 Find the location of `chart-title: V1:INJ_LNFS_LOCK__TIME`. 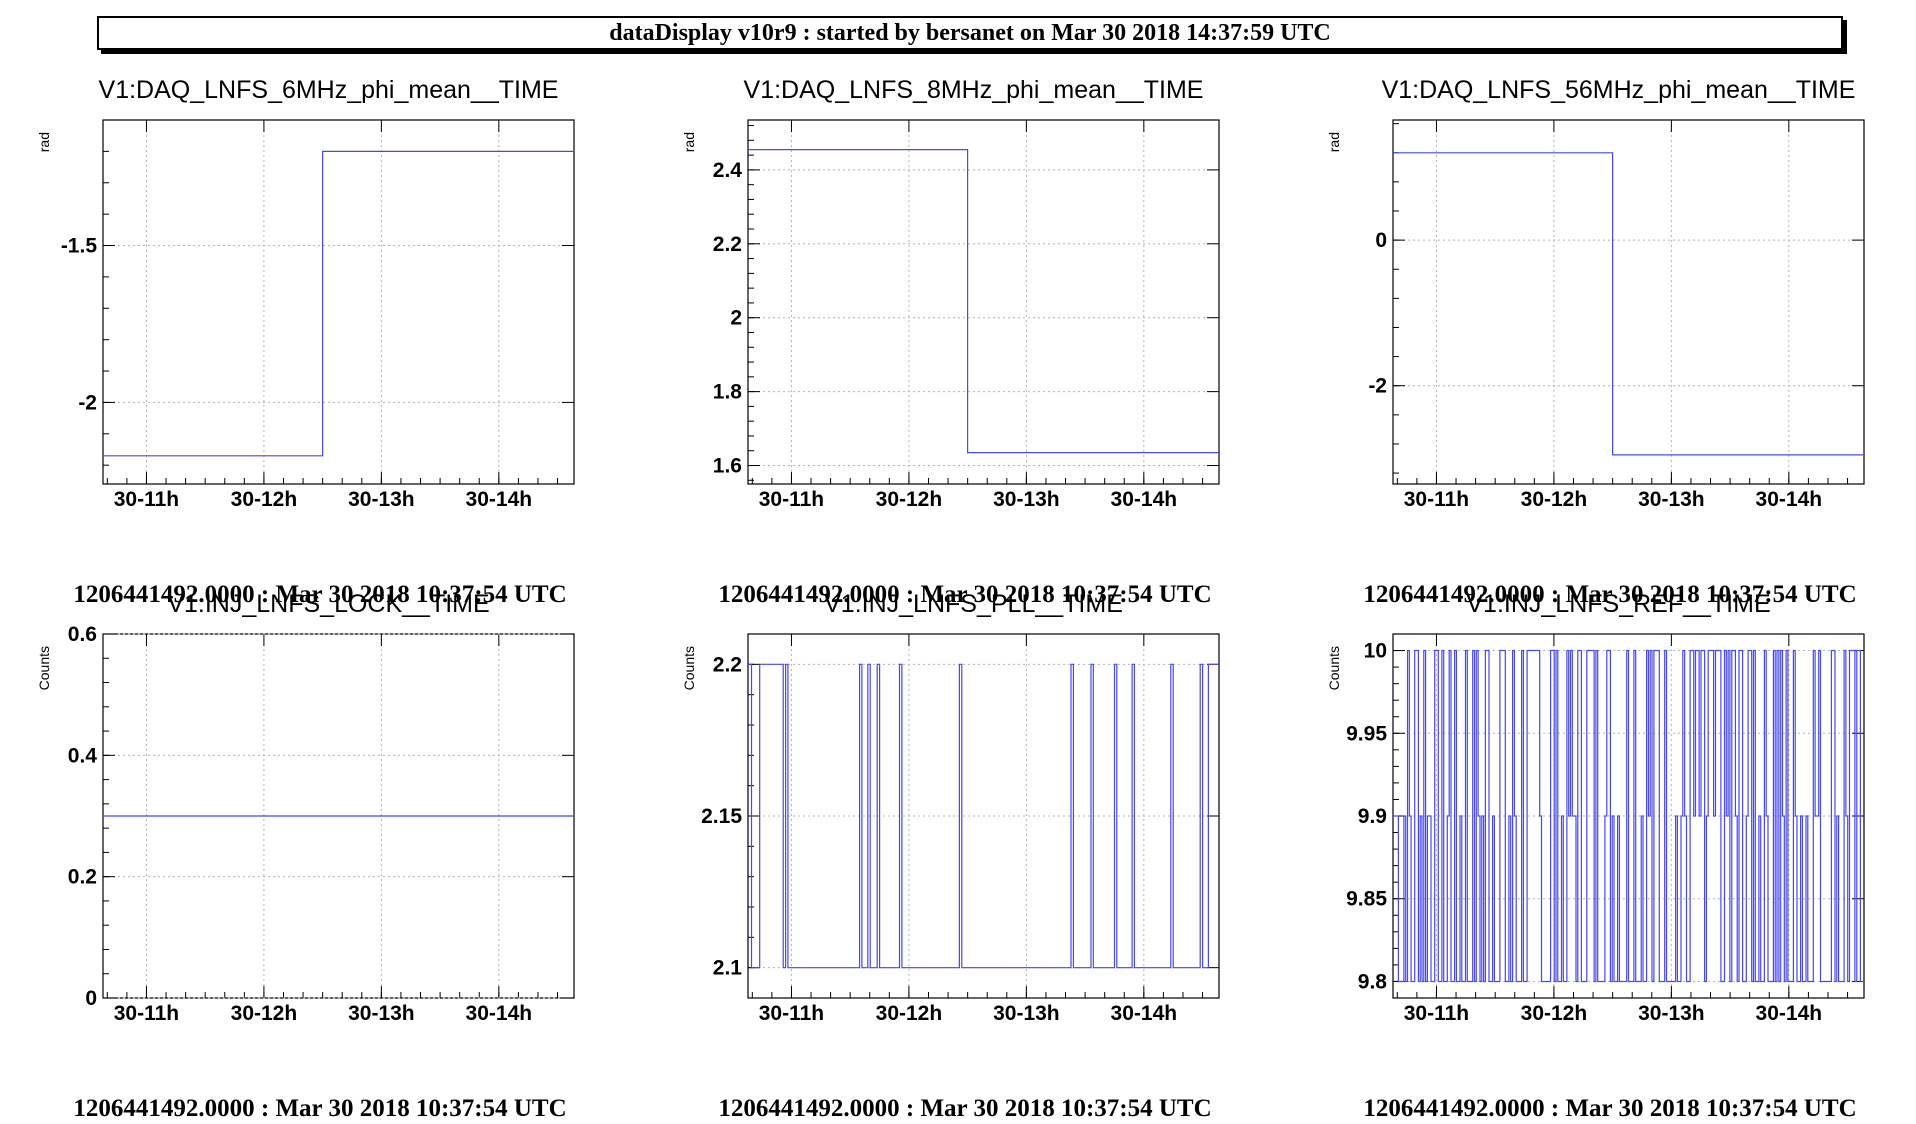

chart-title: V1:INJ_LNFS_LOCK__TIME is located at coordinates (328, 604).